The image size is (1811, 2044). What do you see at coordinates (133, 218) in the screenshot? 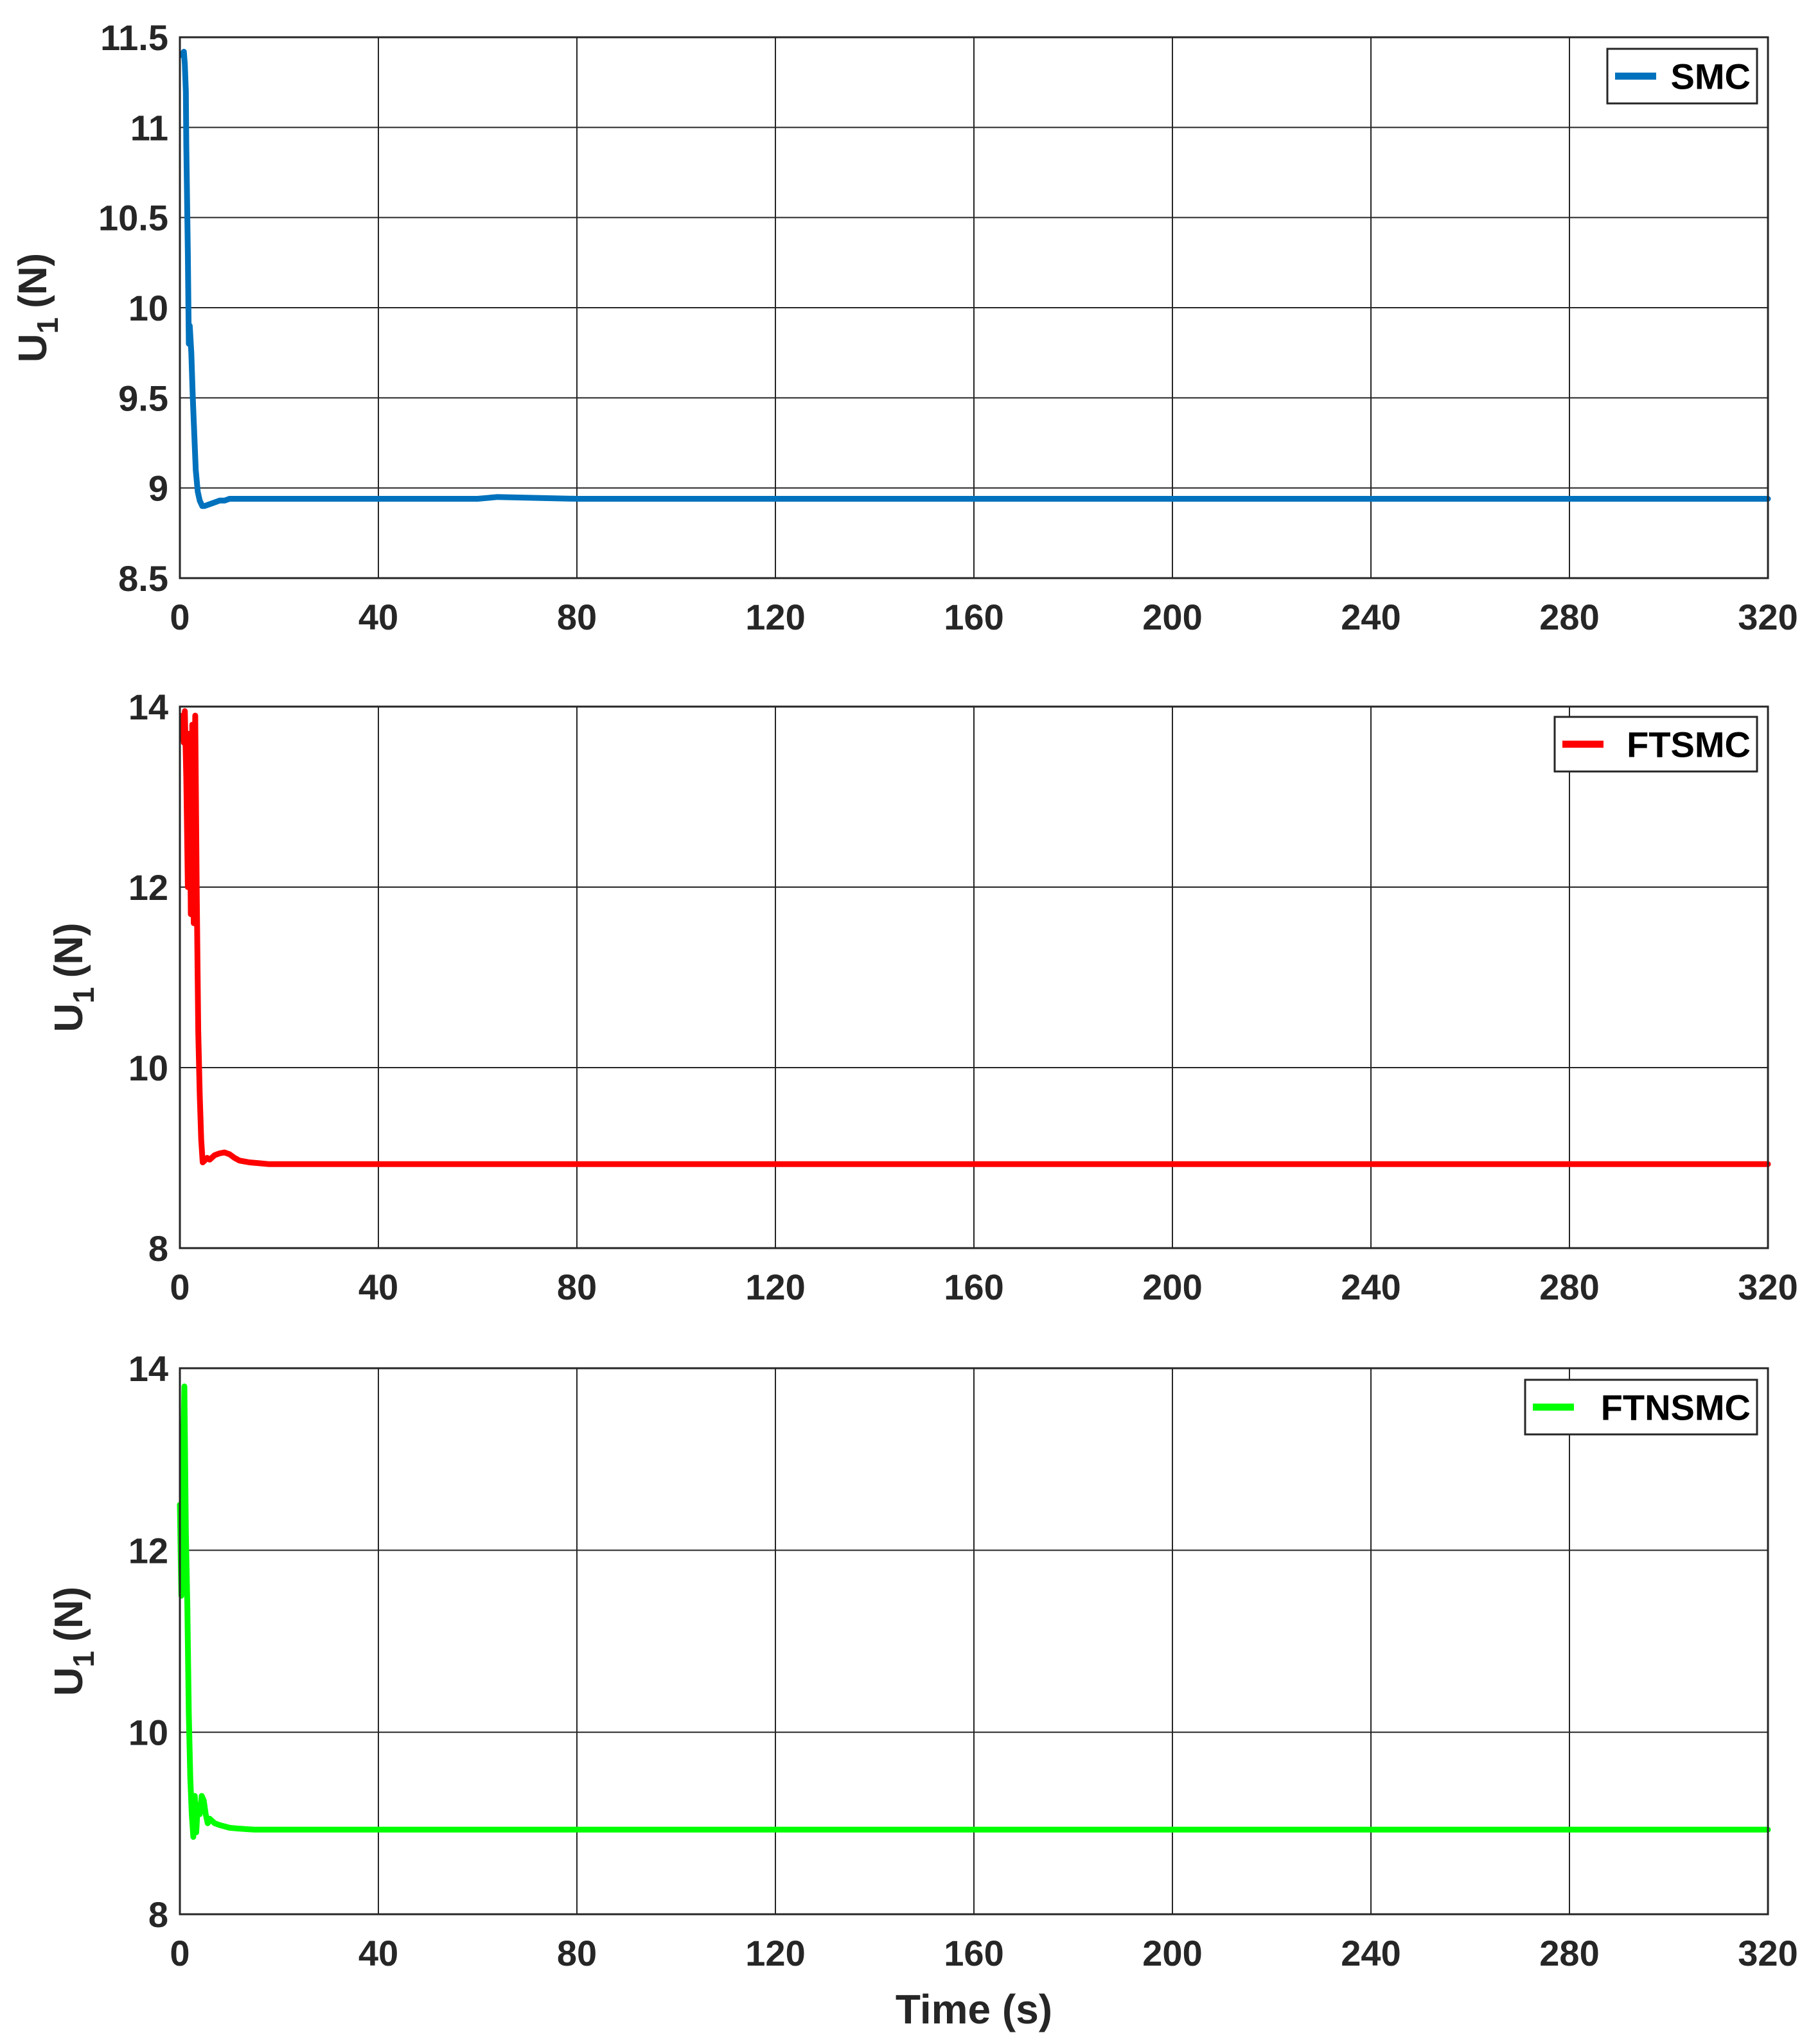
I see `y-tick-label: 10.5` at bounding box center [133, 218].